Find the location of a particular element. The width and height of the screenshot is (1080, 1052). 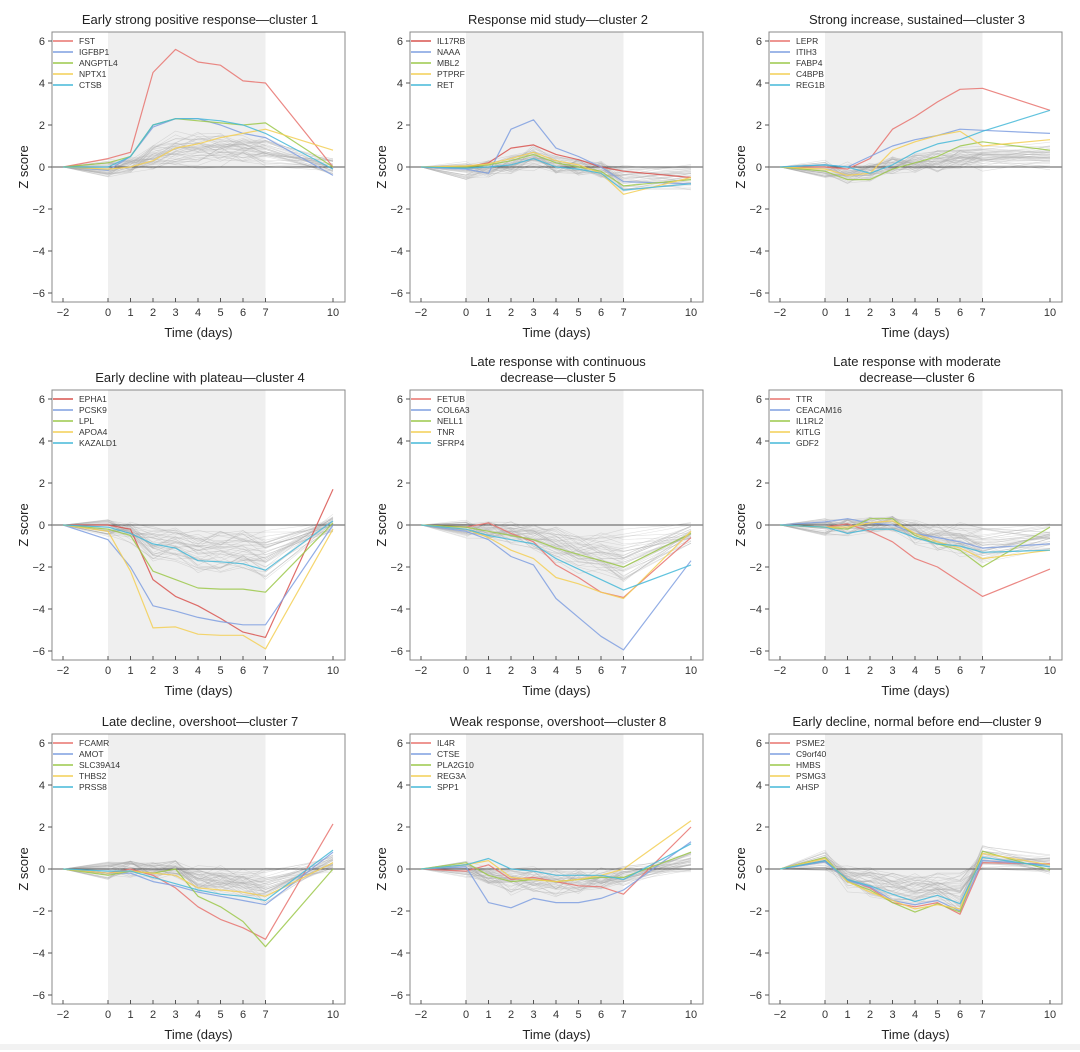

series-line-sfrp4 is located at coordinates (556, 557).